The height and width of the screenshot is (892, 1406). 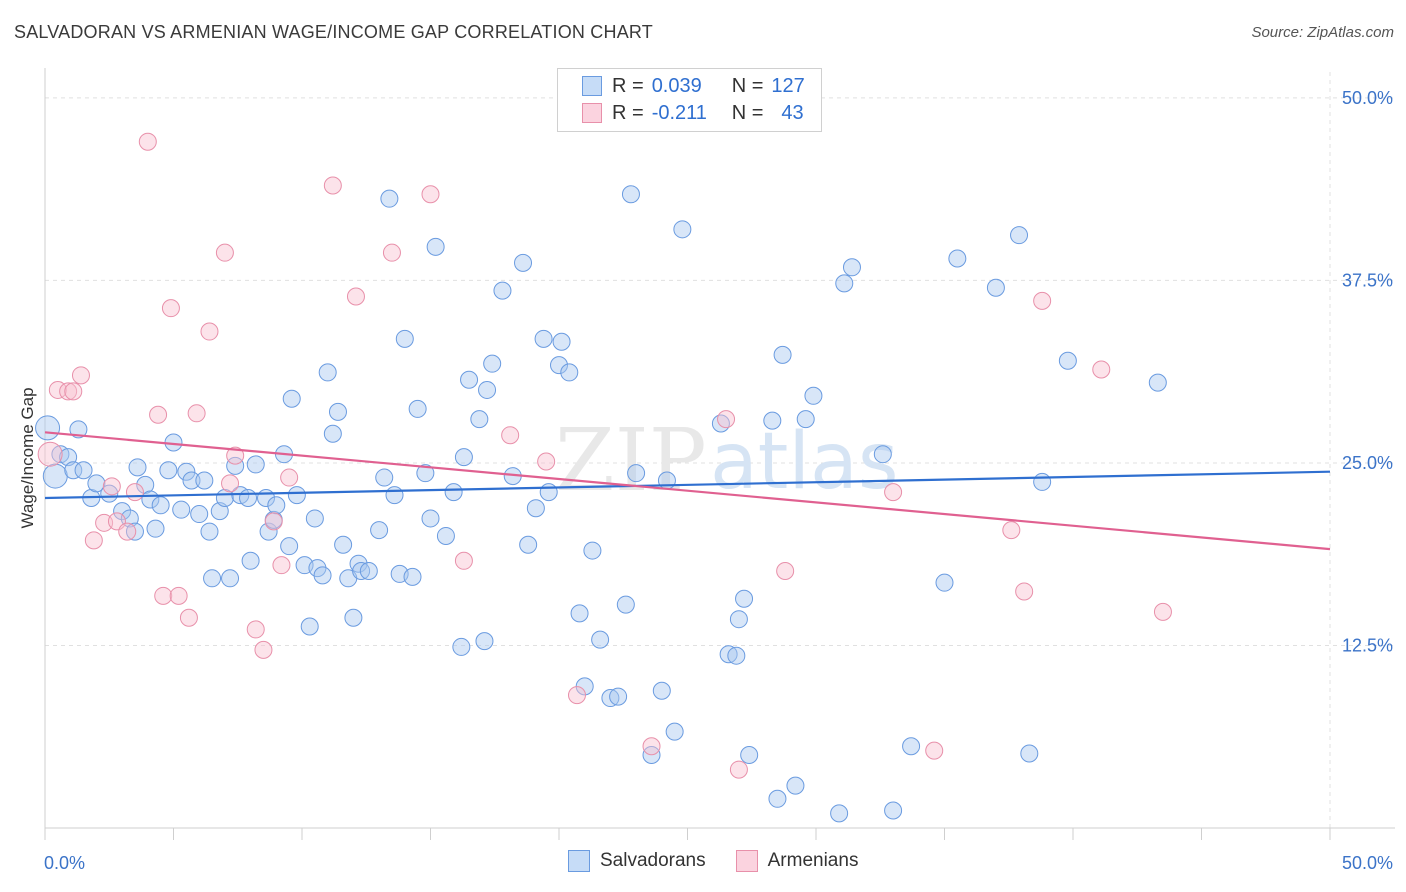 What do you see at coordinates (792, 112) in the screenshot?
I see `n-value: 43` at bounding box center [792, 112].